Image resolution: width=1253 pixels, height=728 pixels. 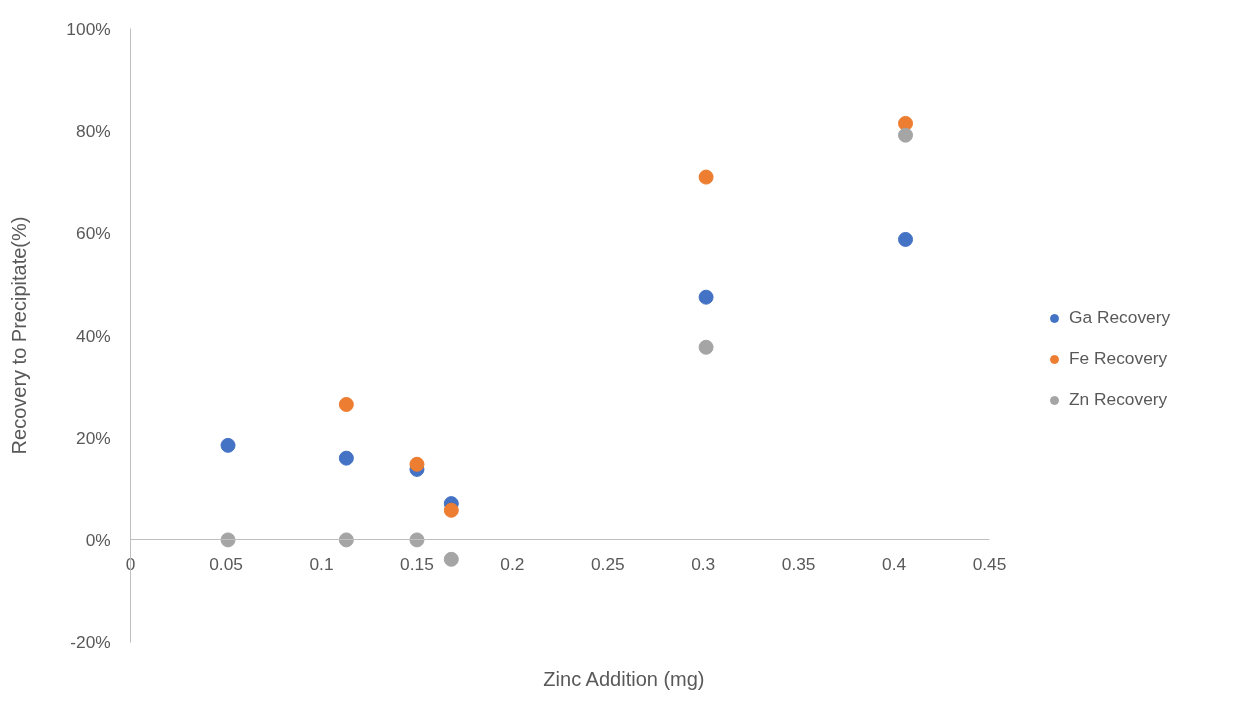 I want to click on legend-label: Fe Recovery, so click(x=1118, y=358).